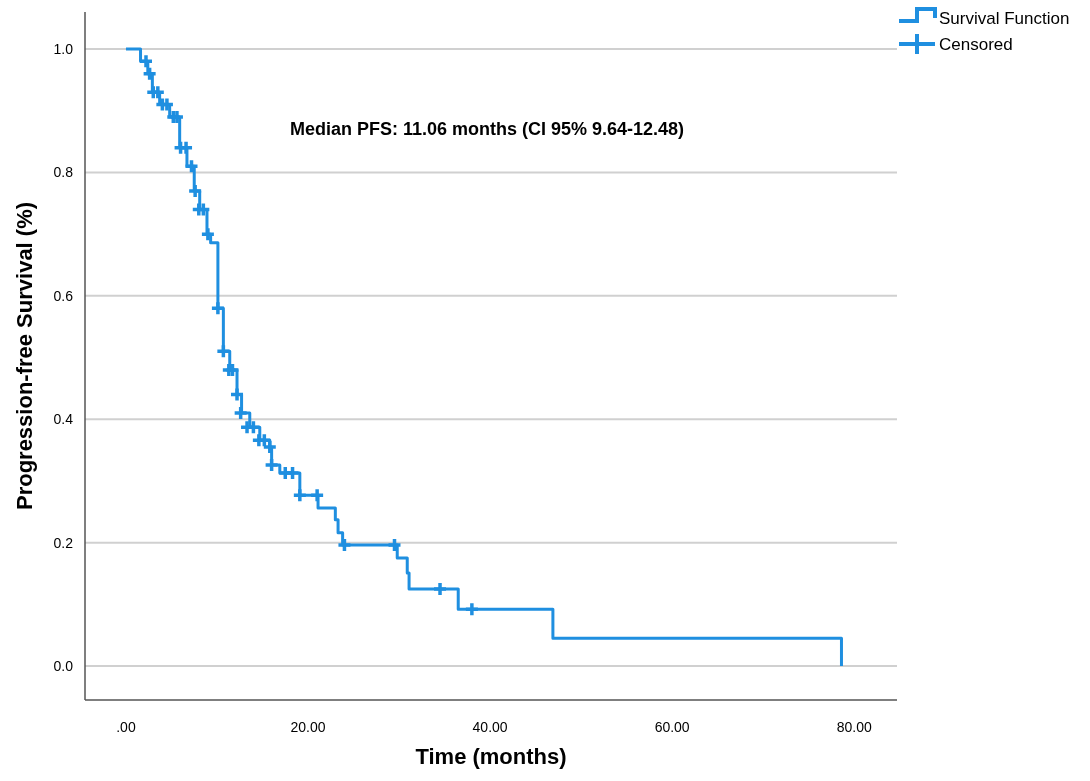 This screenshot has height=781, width=1090. What do you see at coordinates (490, 727) in the screenshot?
I see `x-tick-label: 40.00` at bounding box center [490, 727].